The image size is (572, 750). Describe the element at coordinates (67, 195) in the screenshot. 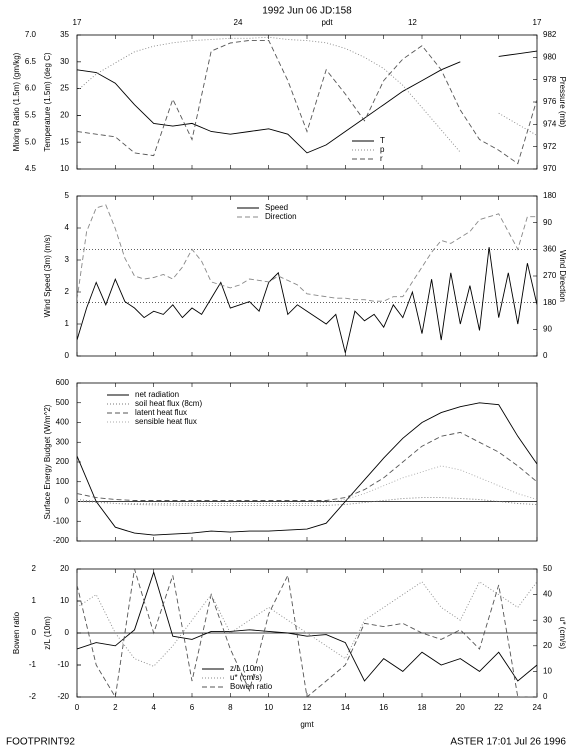

I see `y-tick-label: 5` at that location.